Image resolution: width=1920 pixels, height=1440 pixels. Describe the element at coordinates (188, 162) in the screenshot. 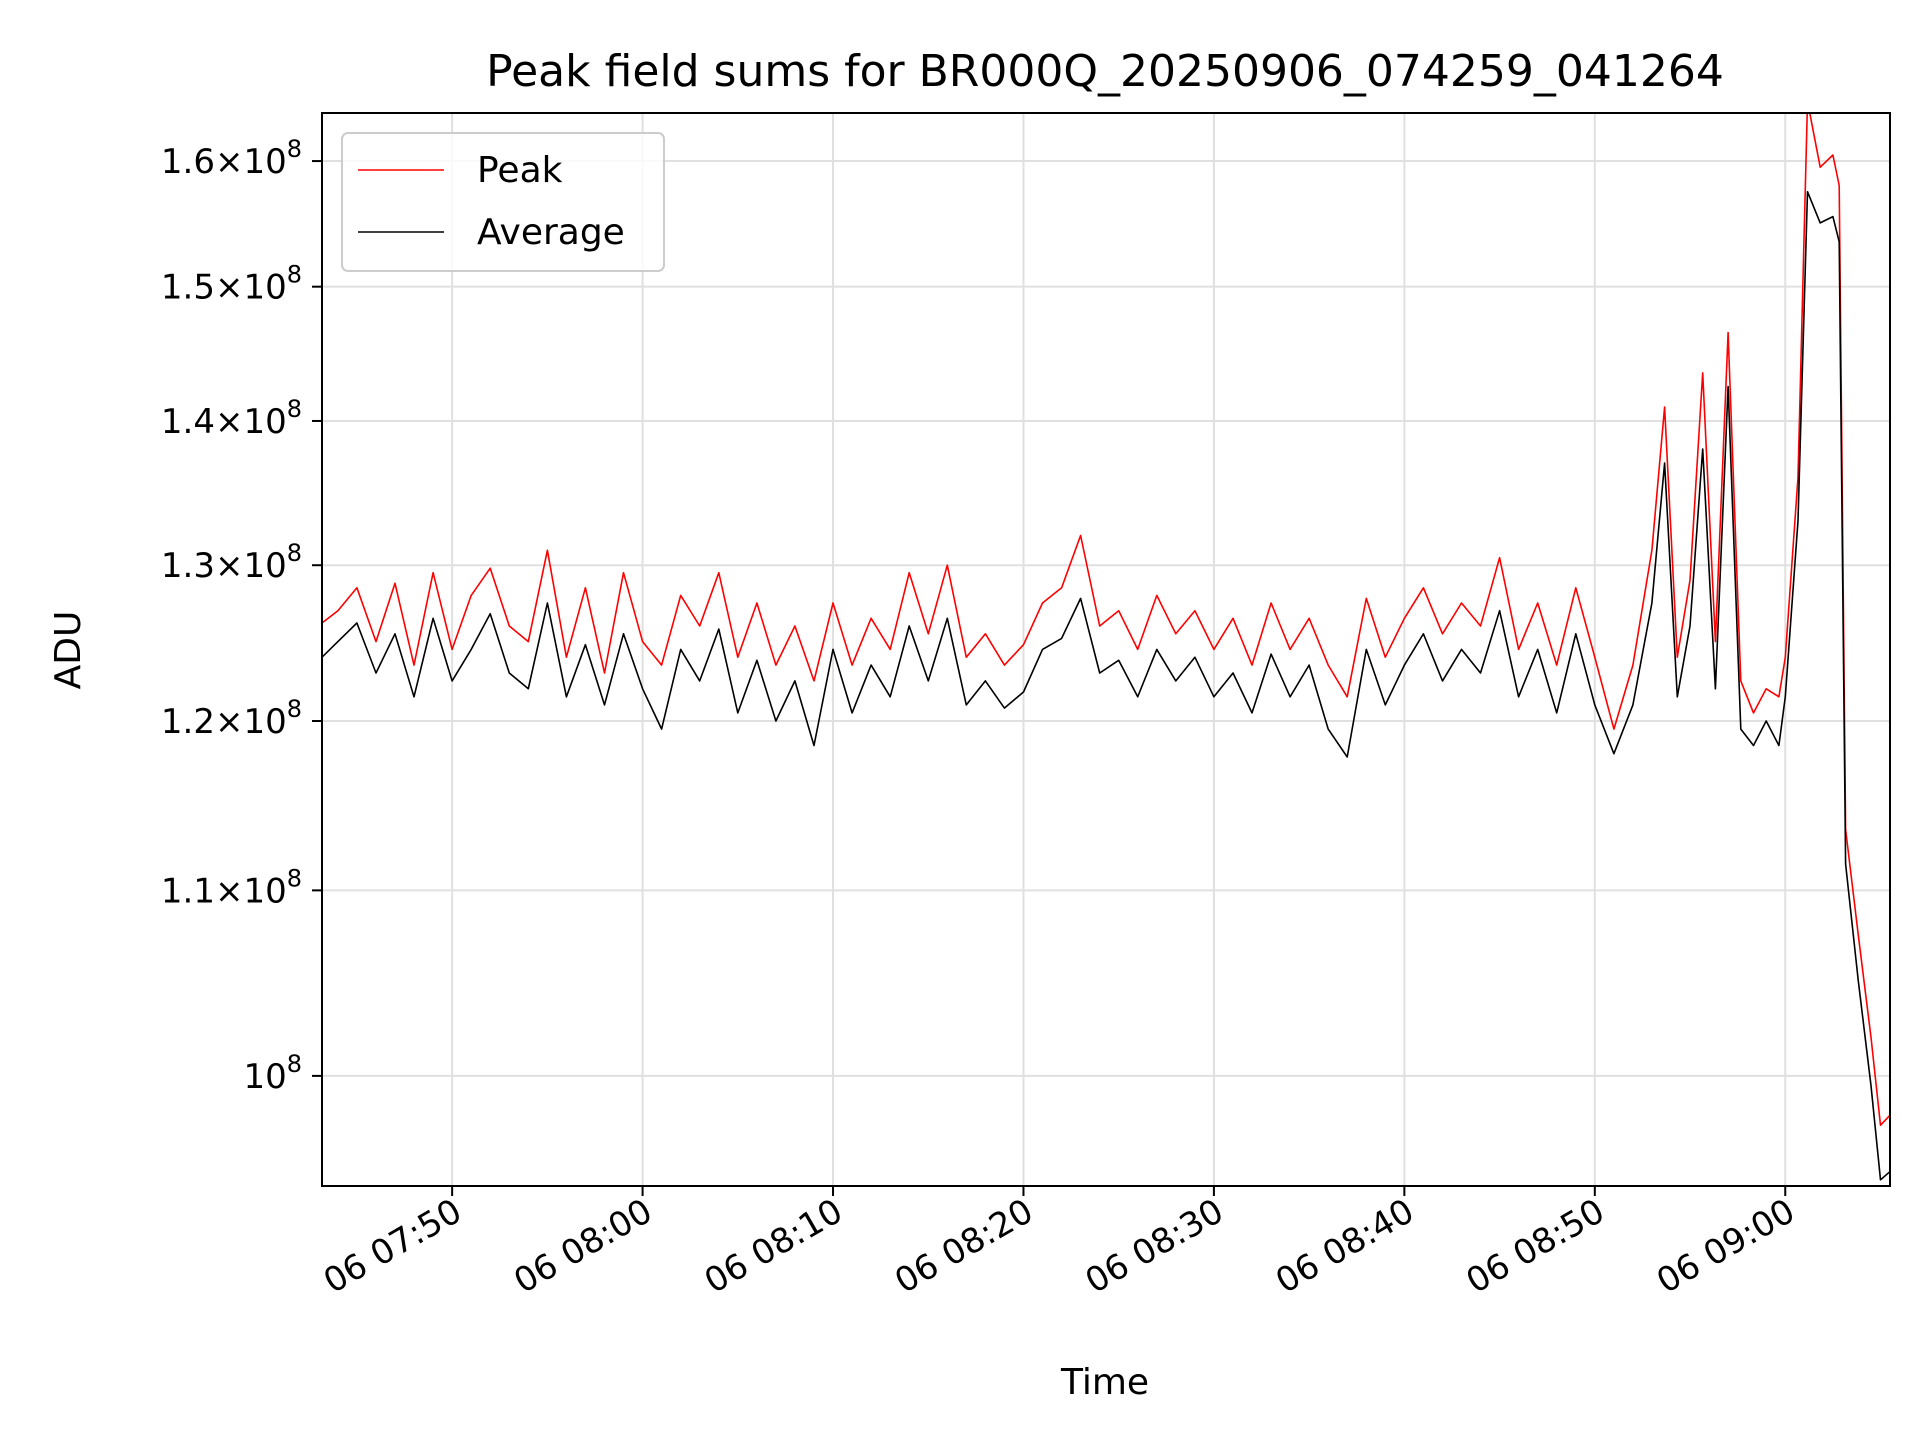

I see `y-tick-mantissa: 1.6` at that location.